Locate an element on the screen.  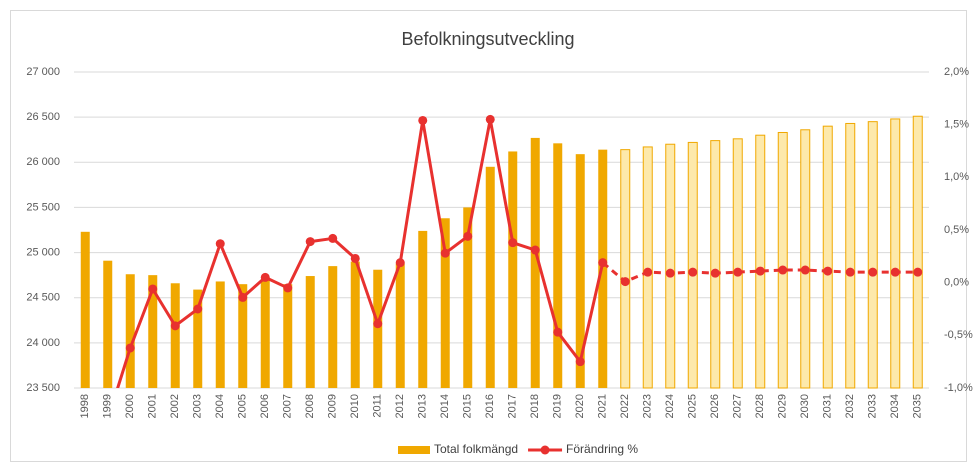
x-tick-label: 2013 is located at coordinates (423, 406).